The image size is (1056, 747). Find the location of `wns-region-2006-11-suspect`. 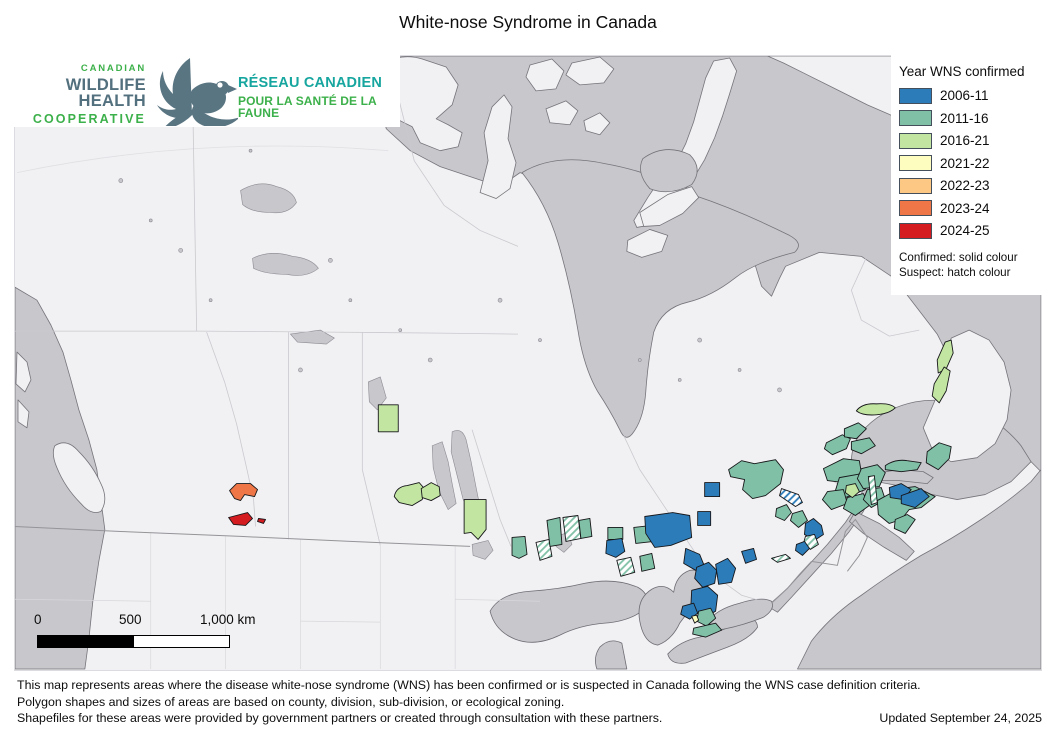

wns-region-2006-11-suspect is located at coordinates (791, 497).